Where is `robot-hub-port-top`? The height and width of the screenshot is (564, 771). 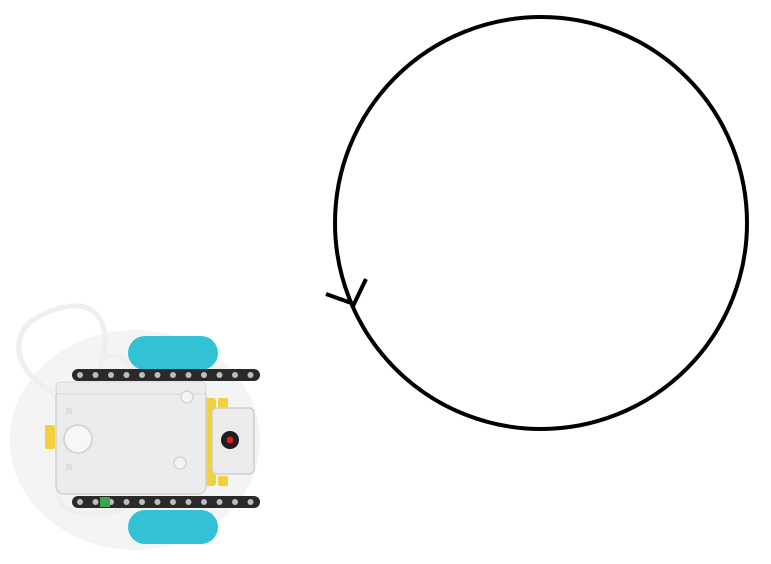 robot-hub-port-top is located at coordinates (187, 397).